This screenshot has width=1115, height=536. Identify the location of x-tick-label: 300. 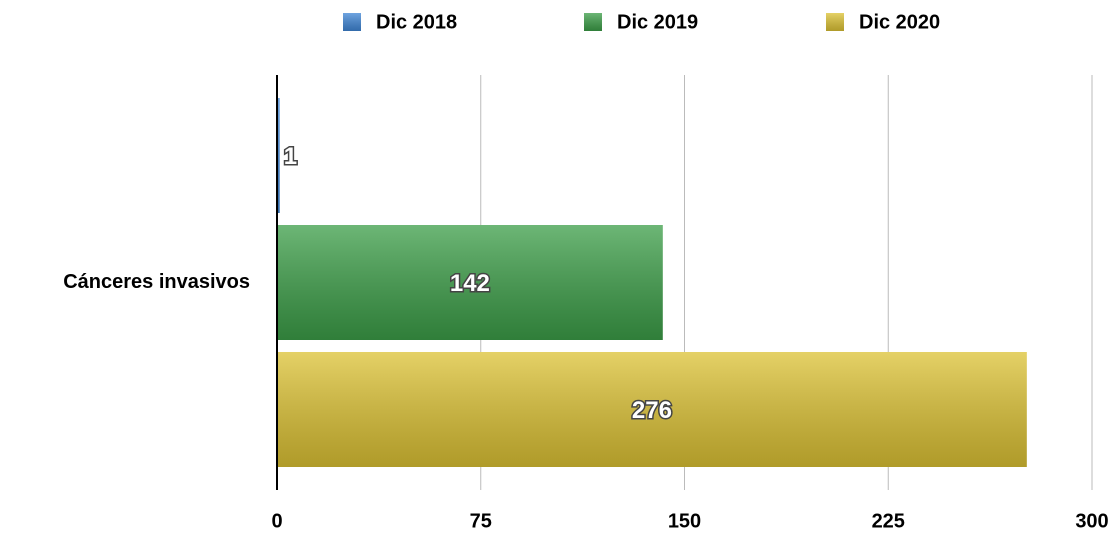
(1091, 521).